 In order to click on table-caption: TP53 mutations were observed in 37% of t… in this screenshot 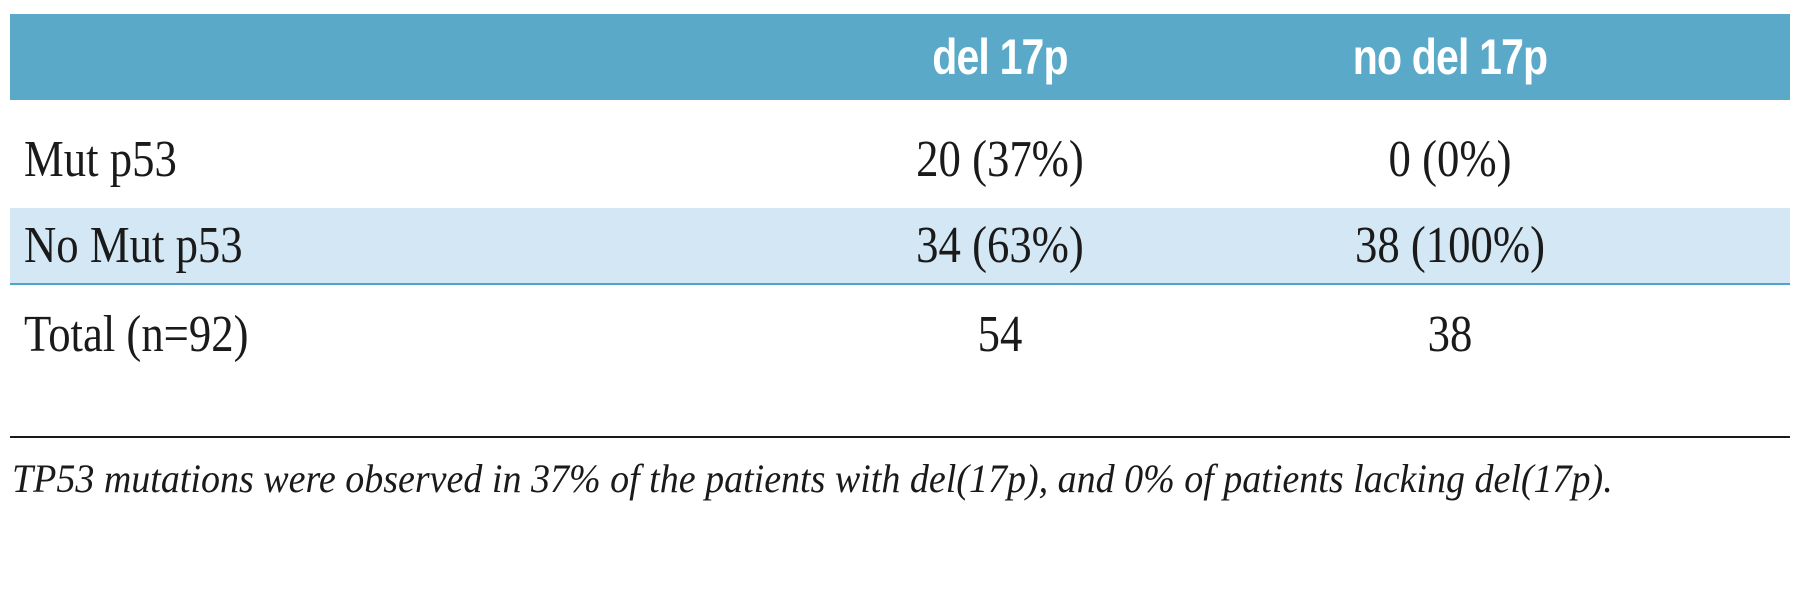, I will do `click(812, 478)`.